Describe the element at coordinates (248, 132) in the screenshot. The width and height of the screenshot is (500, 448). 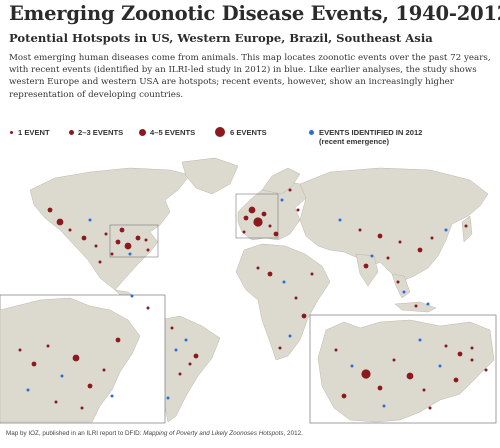
I see `legend-label-6: 6 EVENTS` at that location.